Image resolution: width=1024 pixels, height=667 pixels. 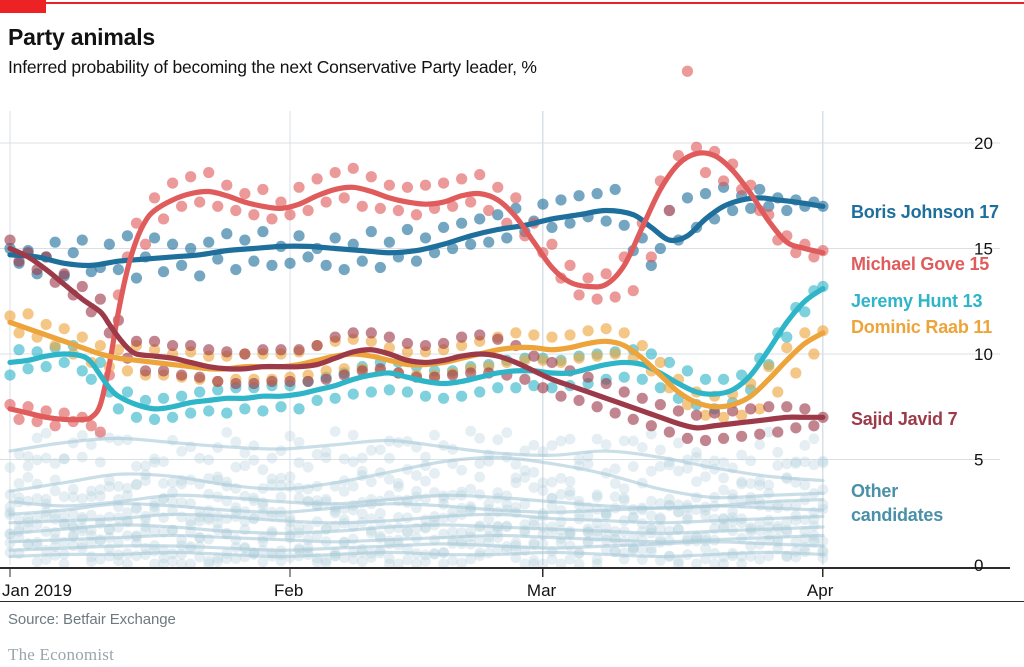 I want to click on page-title: Party animals, so click(x=81, y=37).